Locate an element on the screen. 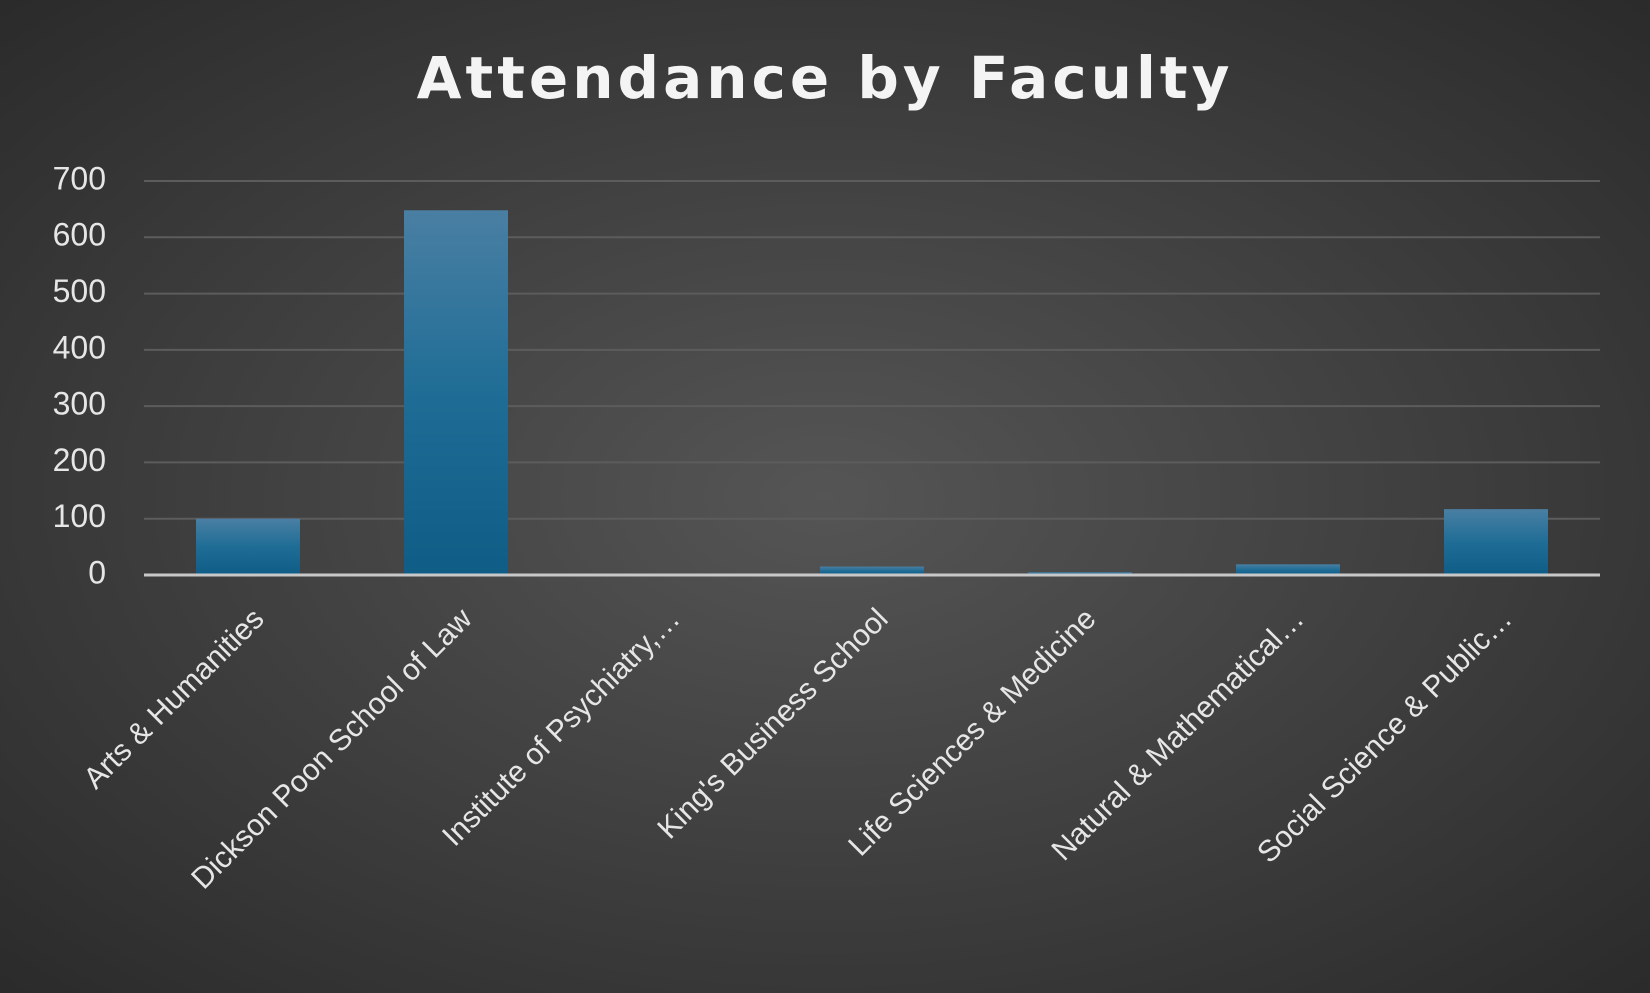 The width and height of the screenshot is (1650, 993). chart-title: Attendance by Faculty is located at coordinates (825, 78).